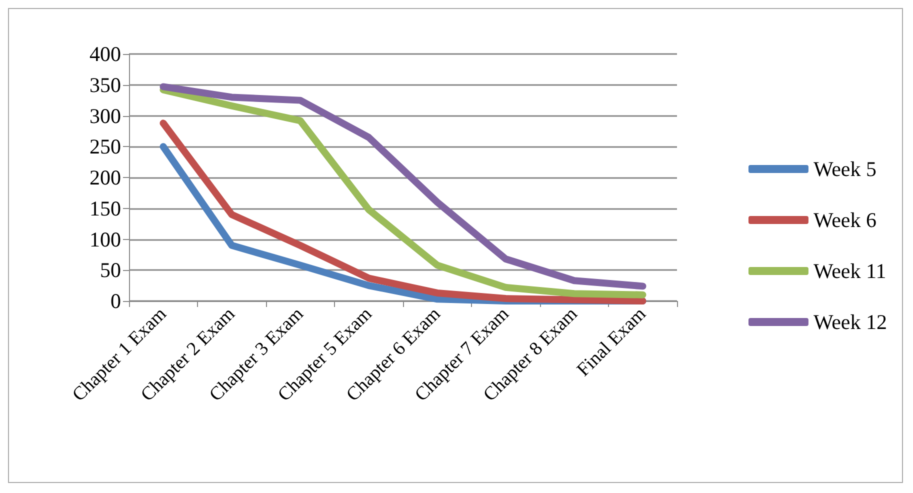 This screenshot has width=913, height=493. I want to click on y-tick-label: 150, so click(105, 208).